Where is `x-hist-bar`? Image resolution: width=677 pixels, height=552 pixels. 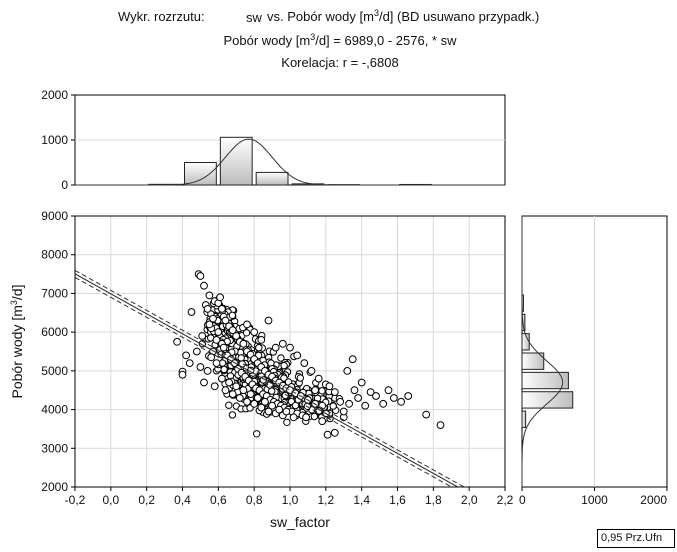
x-hist-bar is located at coordinates (200, 174).